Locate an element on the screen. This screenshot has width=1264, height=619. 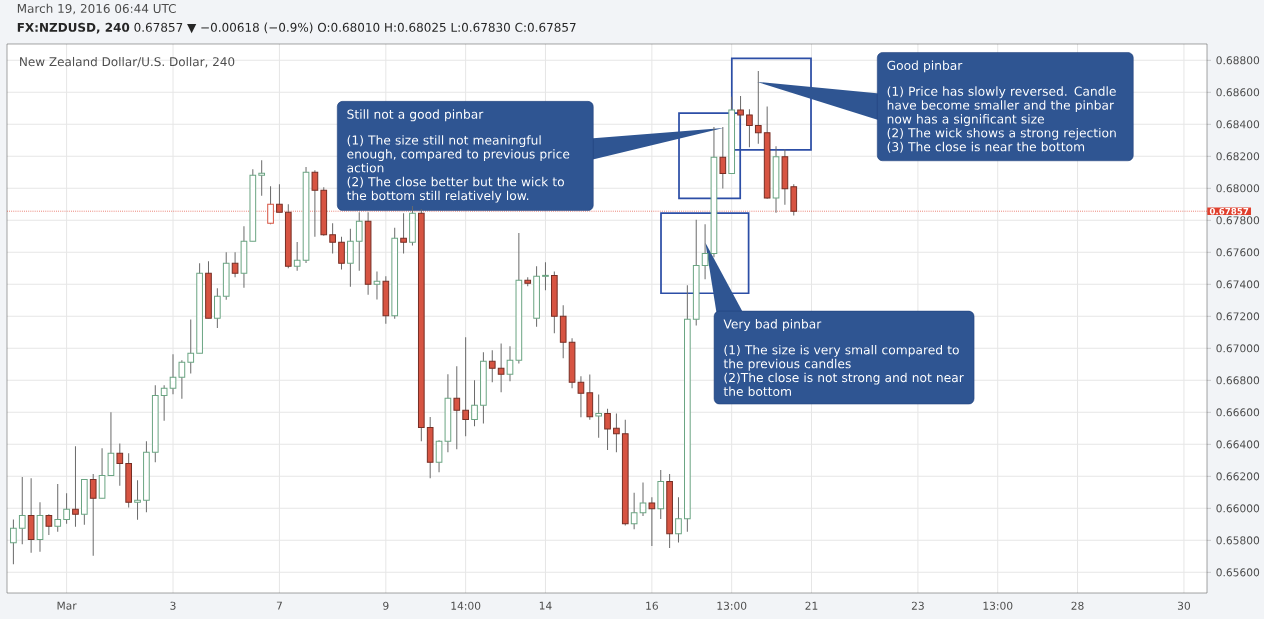
y-tick-label: 0.67200 is located at coordinates (1238, 316).